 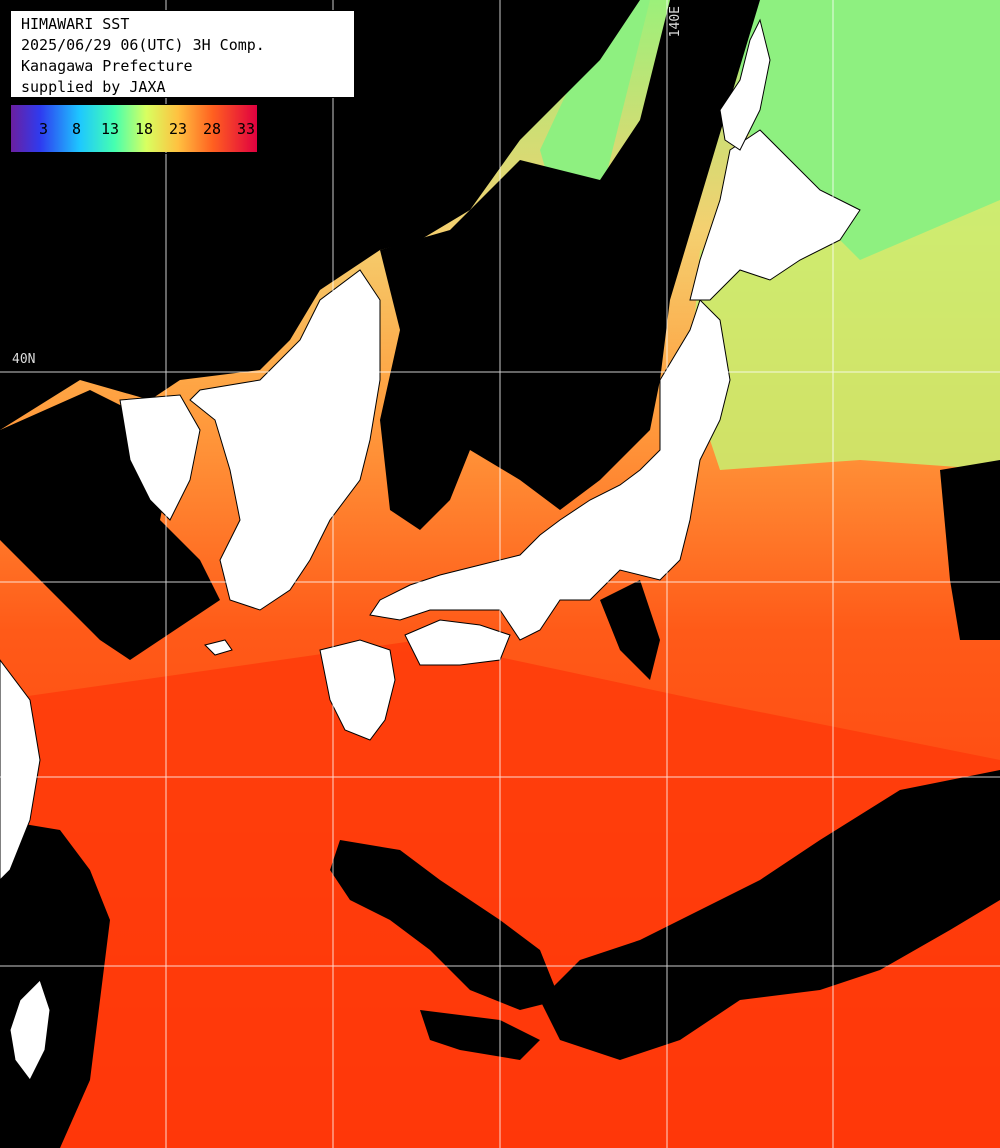 I want to click on land-mainland-north, so click(x=160, y=457).